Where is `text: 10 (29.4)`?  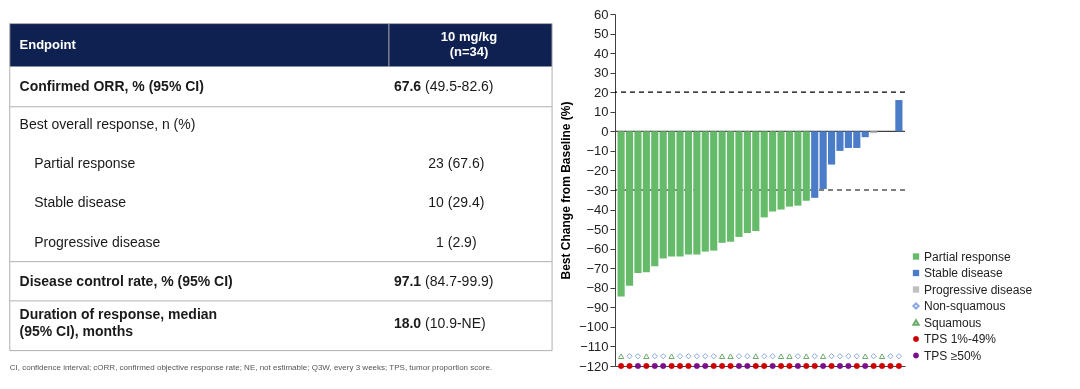 text: 10 (29.4) is located at coordinates (456, 202).